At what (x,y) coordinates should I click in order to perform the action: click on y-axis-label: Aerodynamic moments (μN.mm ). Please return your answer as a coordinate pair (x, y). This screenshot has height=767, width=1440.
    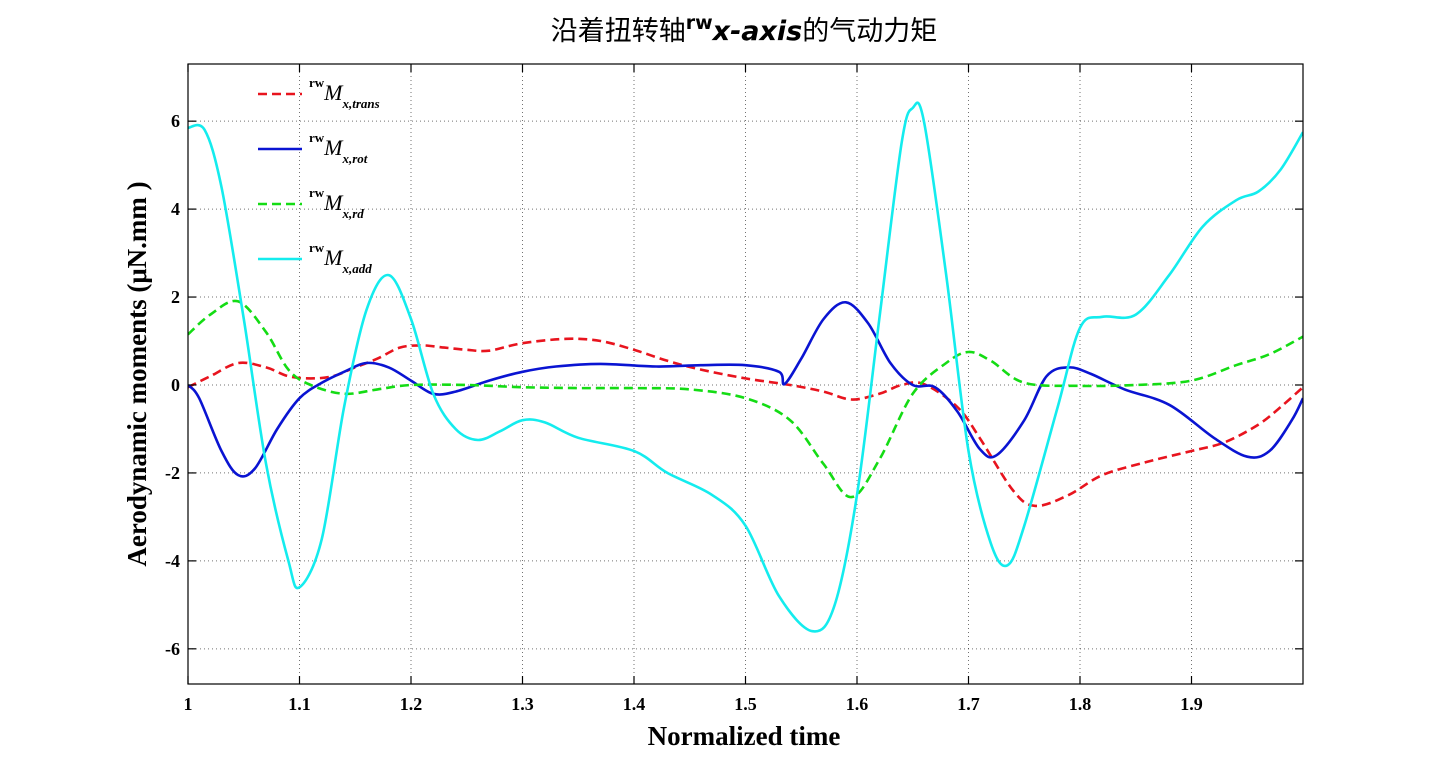
    Looking at the image, I should click on (137, 373).